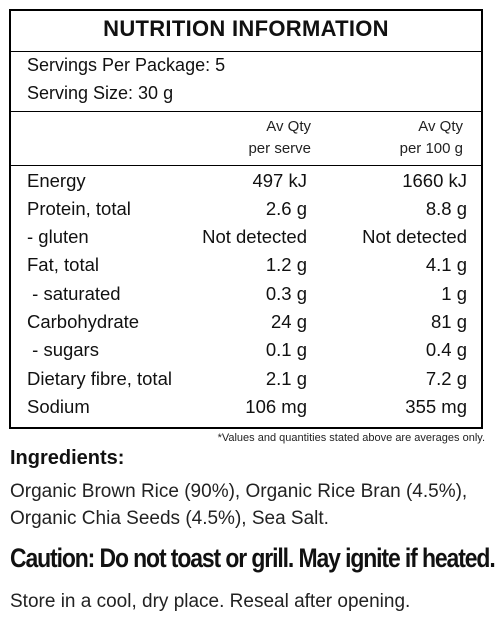 The width and height of the screenshot is (495, 623). What do you see at coordinates (67, 458) in the screenshot?
I see `ingredients-heading: Ingredients:` at bounding box center [67, 458].